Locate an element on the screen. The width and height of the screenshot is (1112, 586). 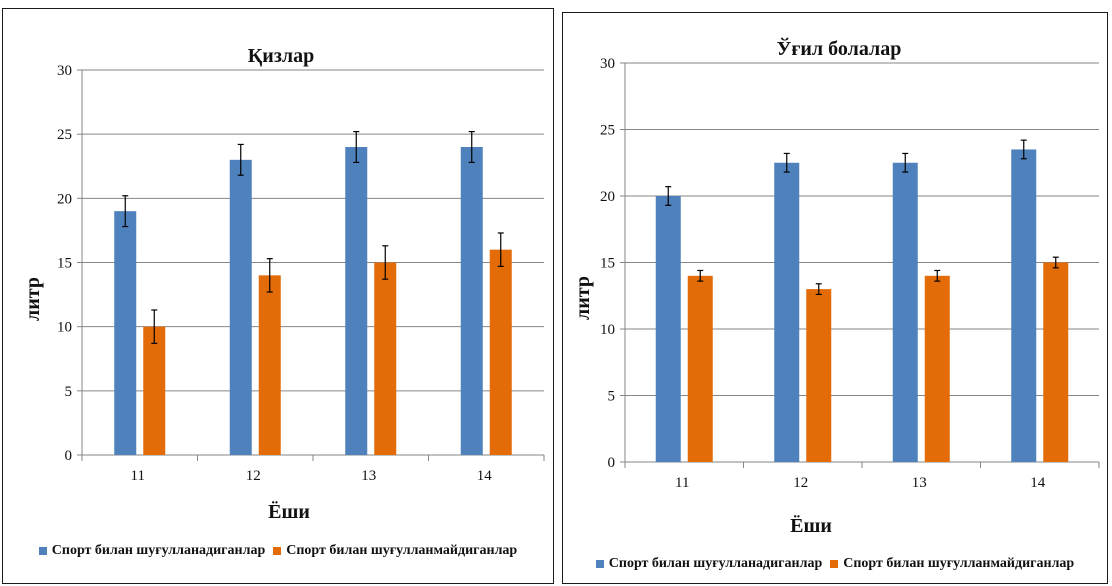
chart-title: Ўғил болалар is located at coordinates (839, 48).